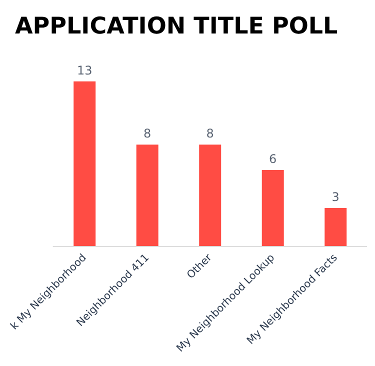  I want to click on data-label: 6, so click(273, 159).